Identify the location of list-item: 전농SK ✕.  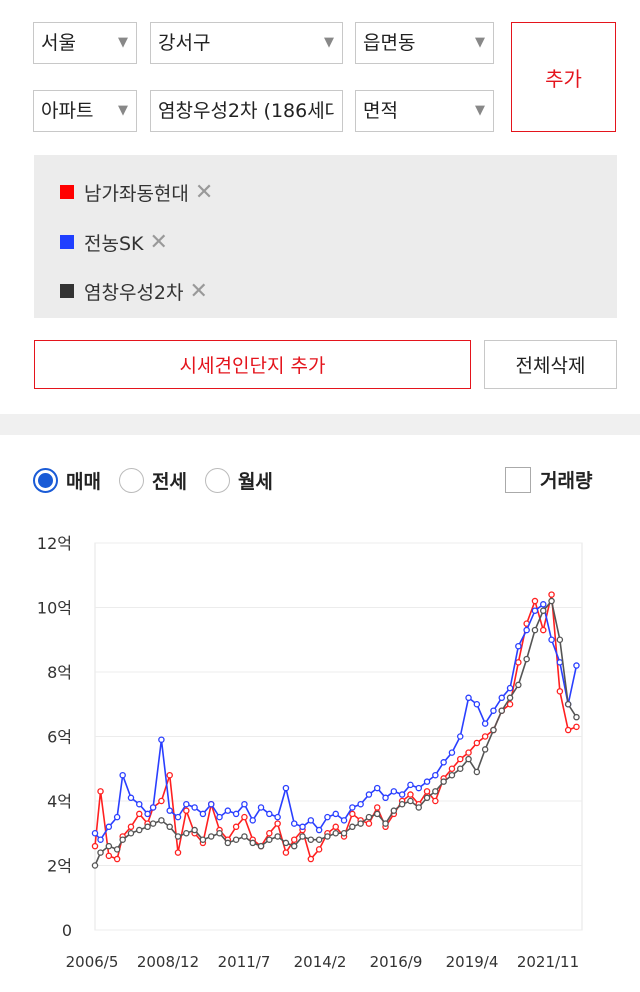
(114, 242).